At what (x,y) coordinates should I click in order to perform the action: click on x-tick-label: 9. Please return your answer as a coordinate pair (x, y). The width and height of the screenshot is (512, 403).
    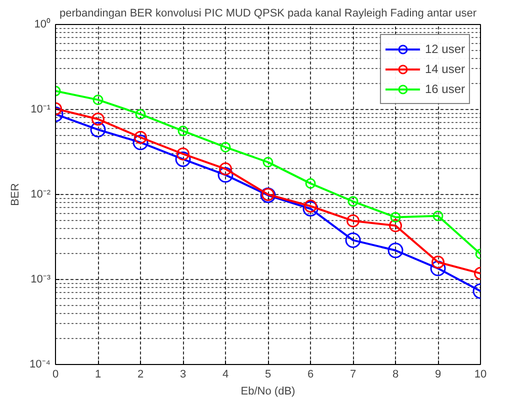
    Looking at the image, I should click on (438, 374).